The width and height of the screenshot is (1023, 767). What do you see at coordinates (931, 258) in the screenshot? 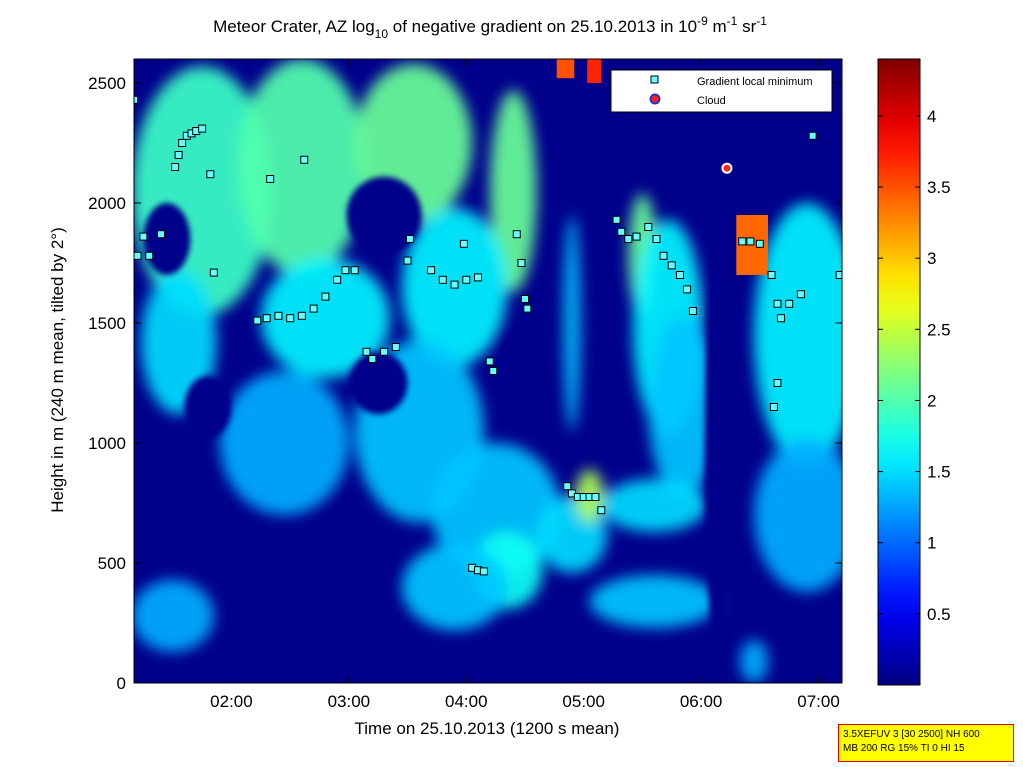
I see `colorbar-tick-label: 3` at bounding box center [931, 258].